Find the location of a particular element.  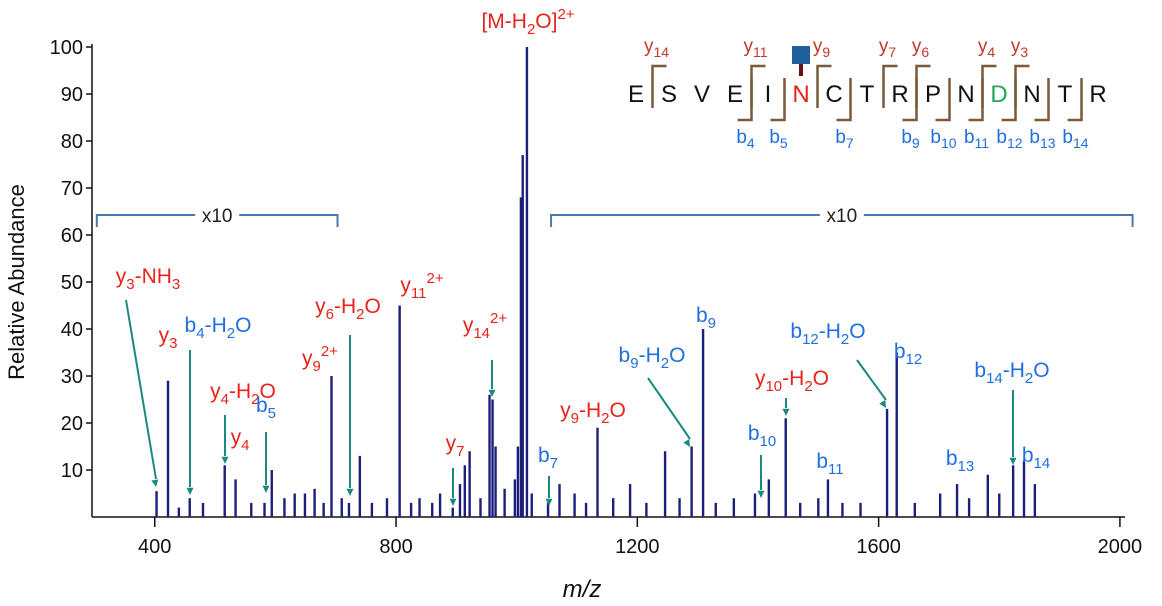

glycan-square is located at coordinates (801, 55).